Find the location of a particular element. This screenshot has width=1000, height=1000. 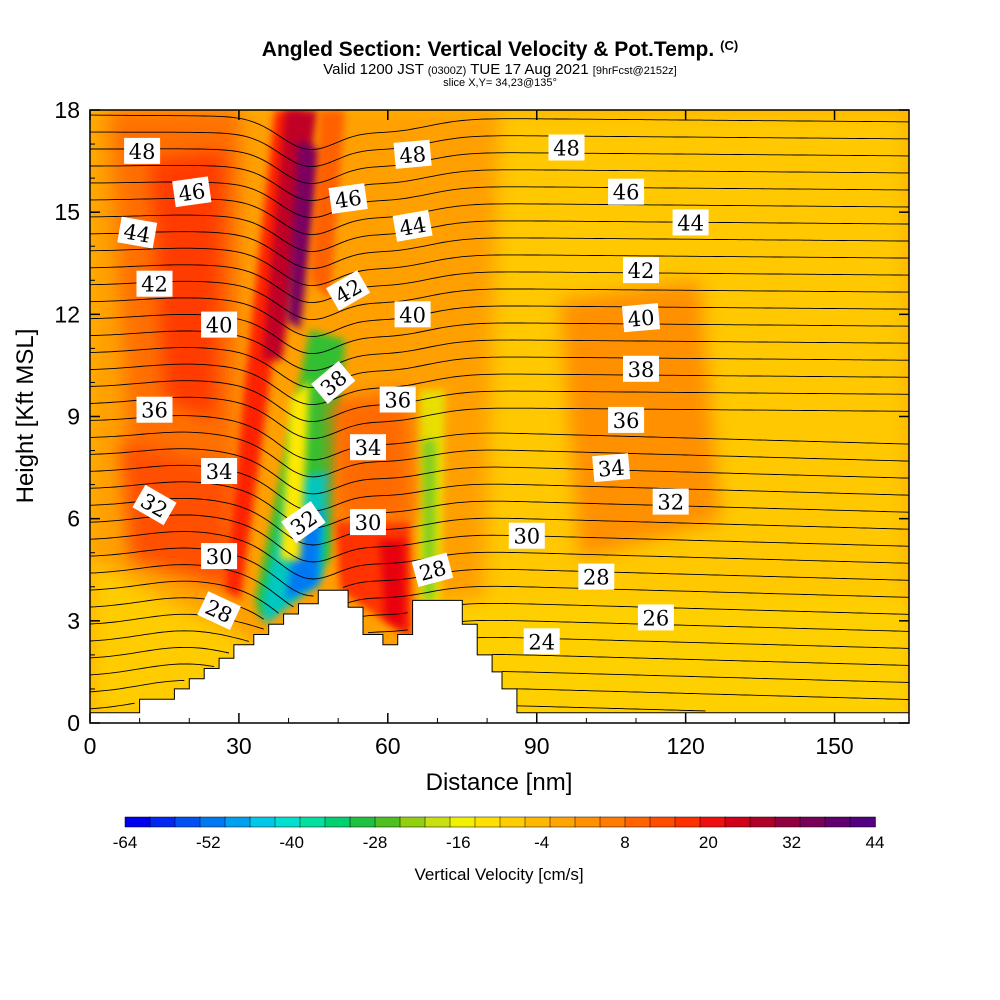

contour-label: 44 is located at coordinates (690, 222).